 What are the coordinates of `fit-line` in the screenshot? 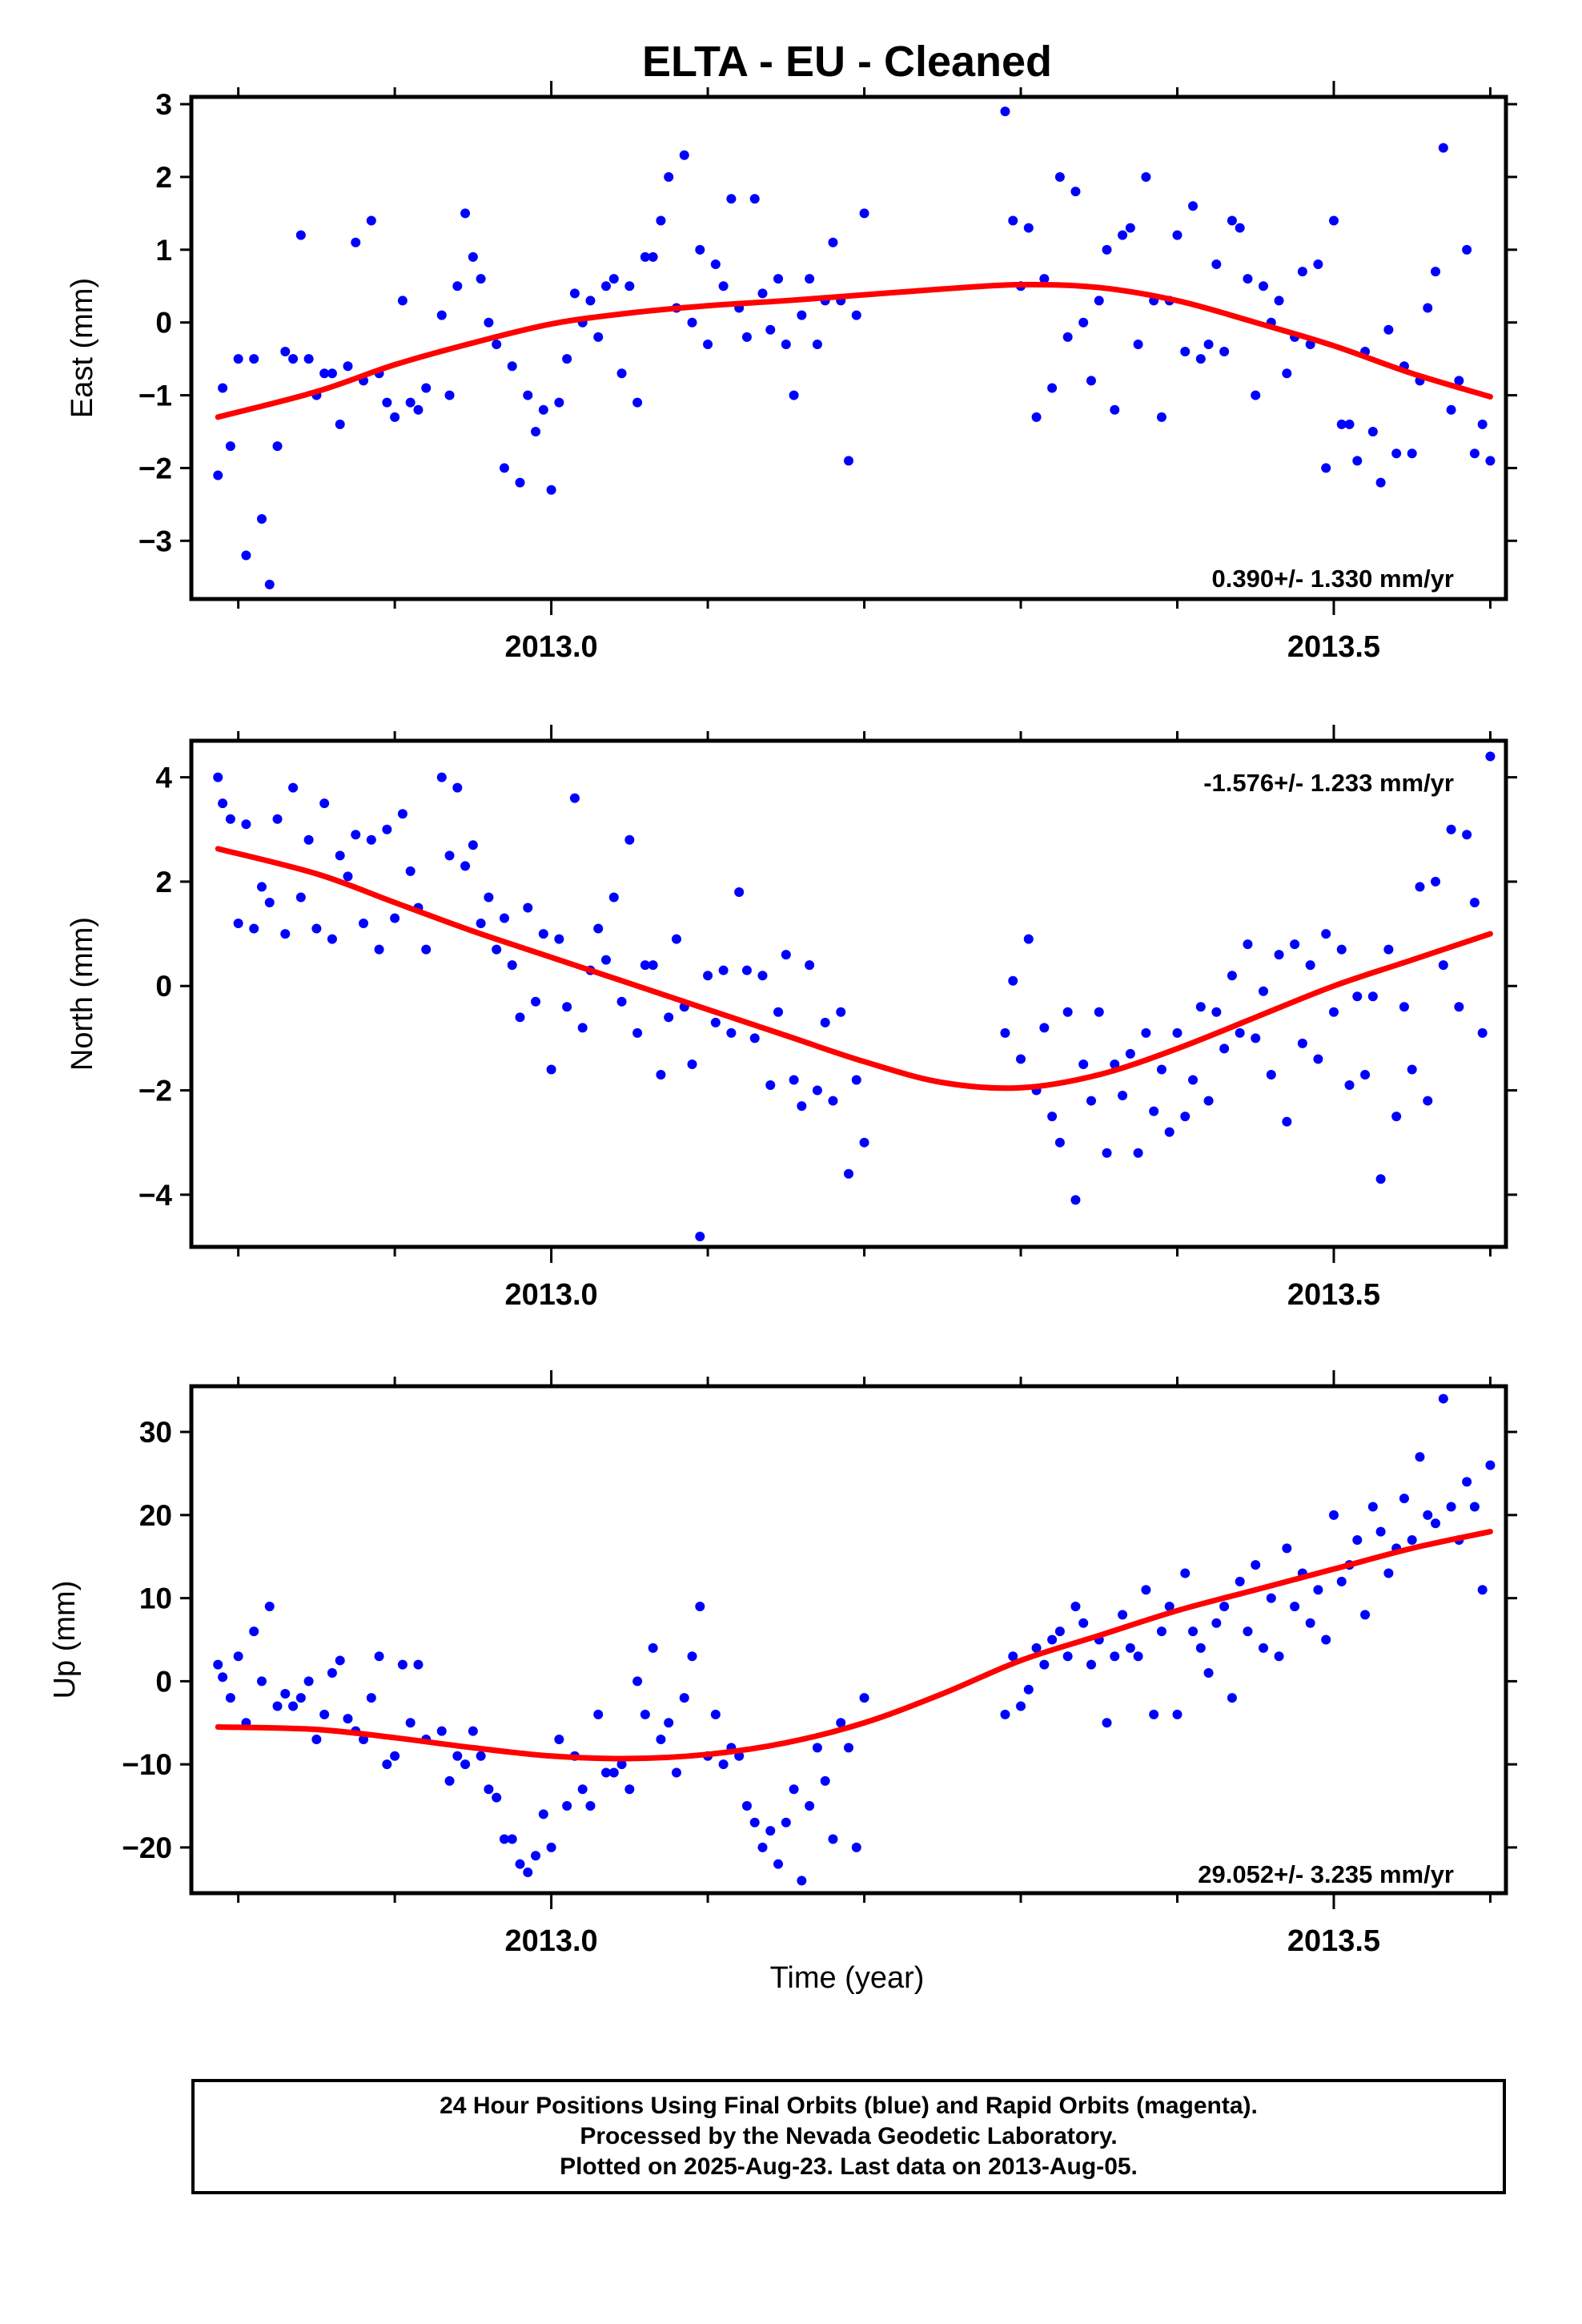 It's located at (854, 350).